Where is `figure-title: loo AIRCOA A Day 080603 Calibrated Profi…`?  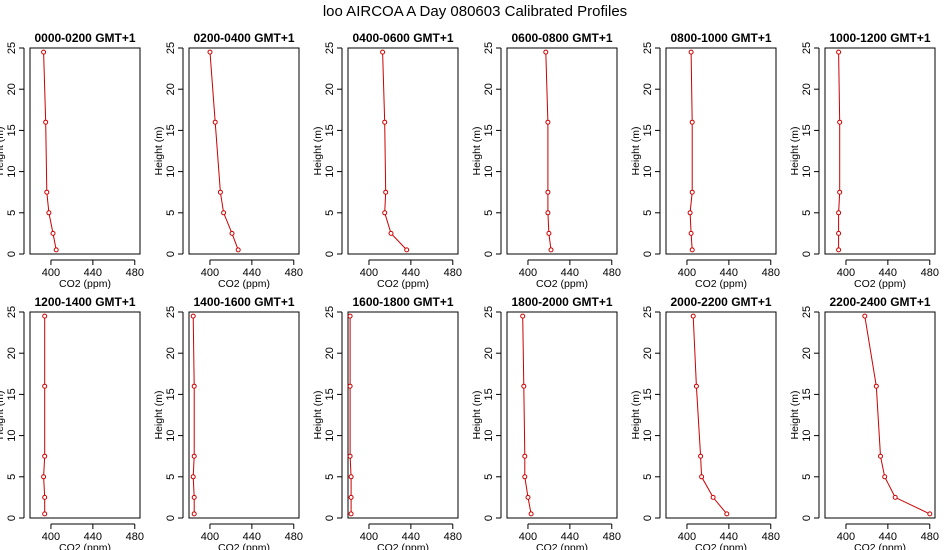
figure-title: loo AIRCOA A Day 080603 Calibrated Profi… is located at coordinates (475, 11).